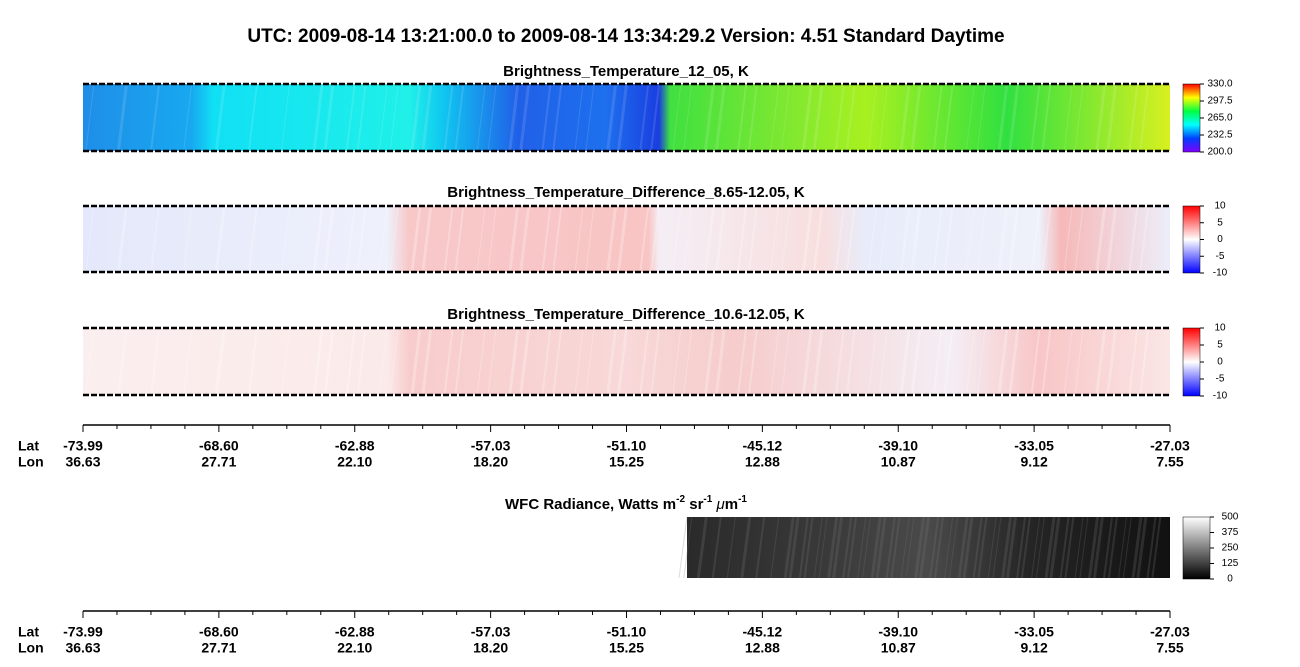 This screenshot has width=1300, height=667. I want to click on lat-label: -51.10, so click(627, 446).